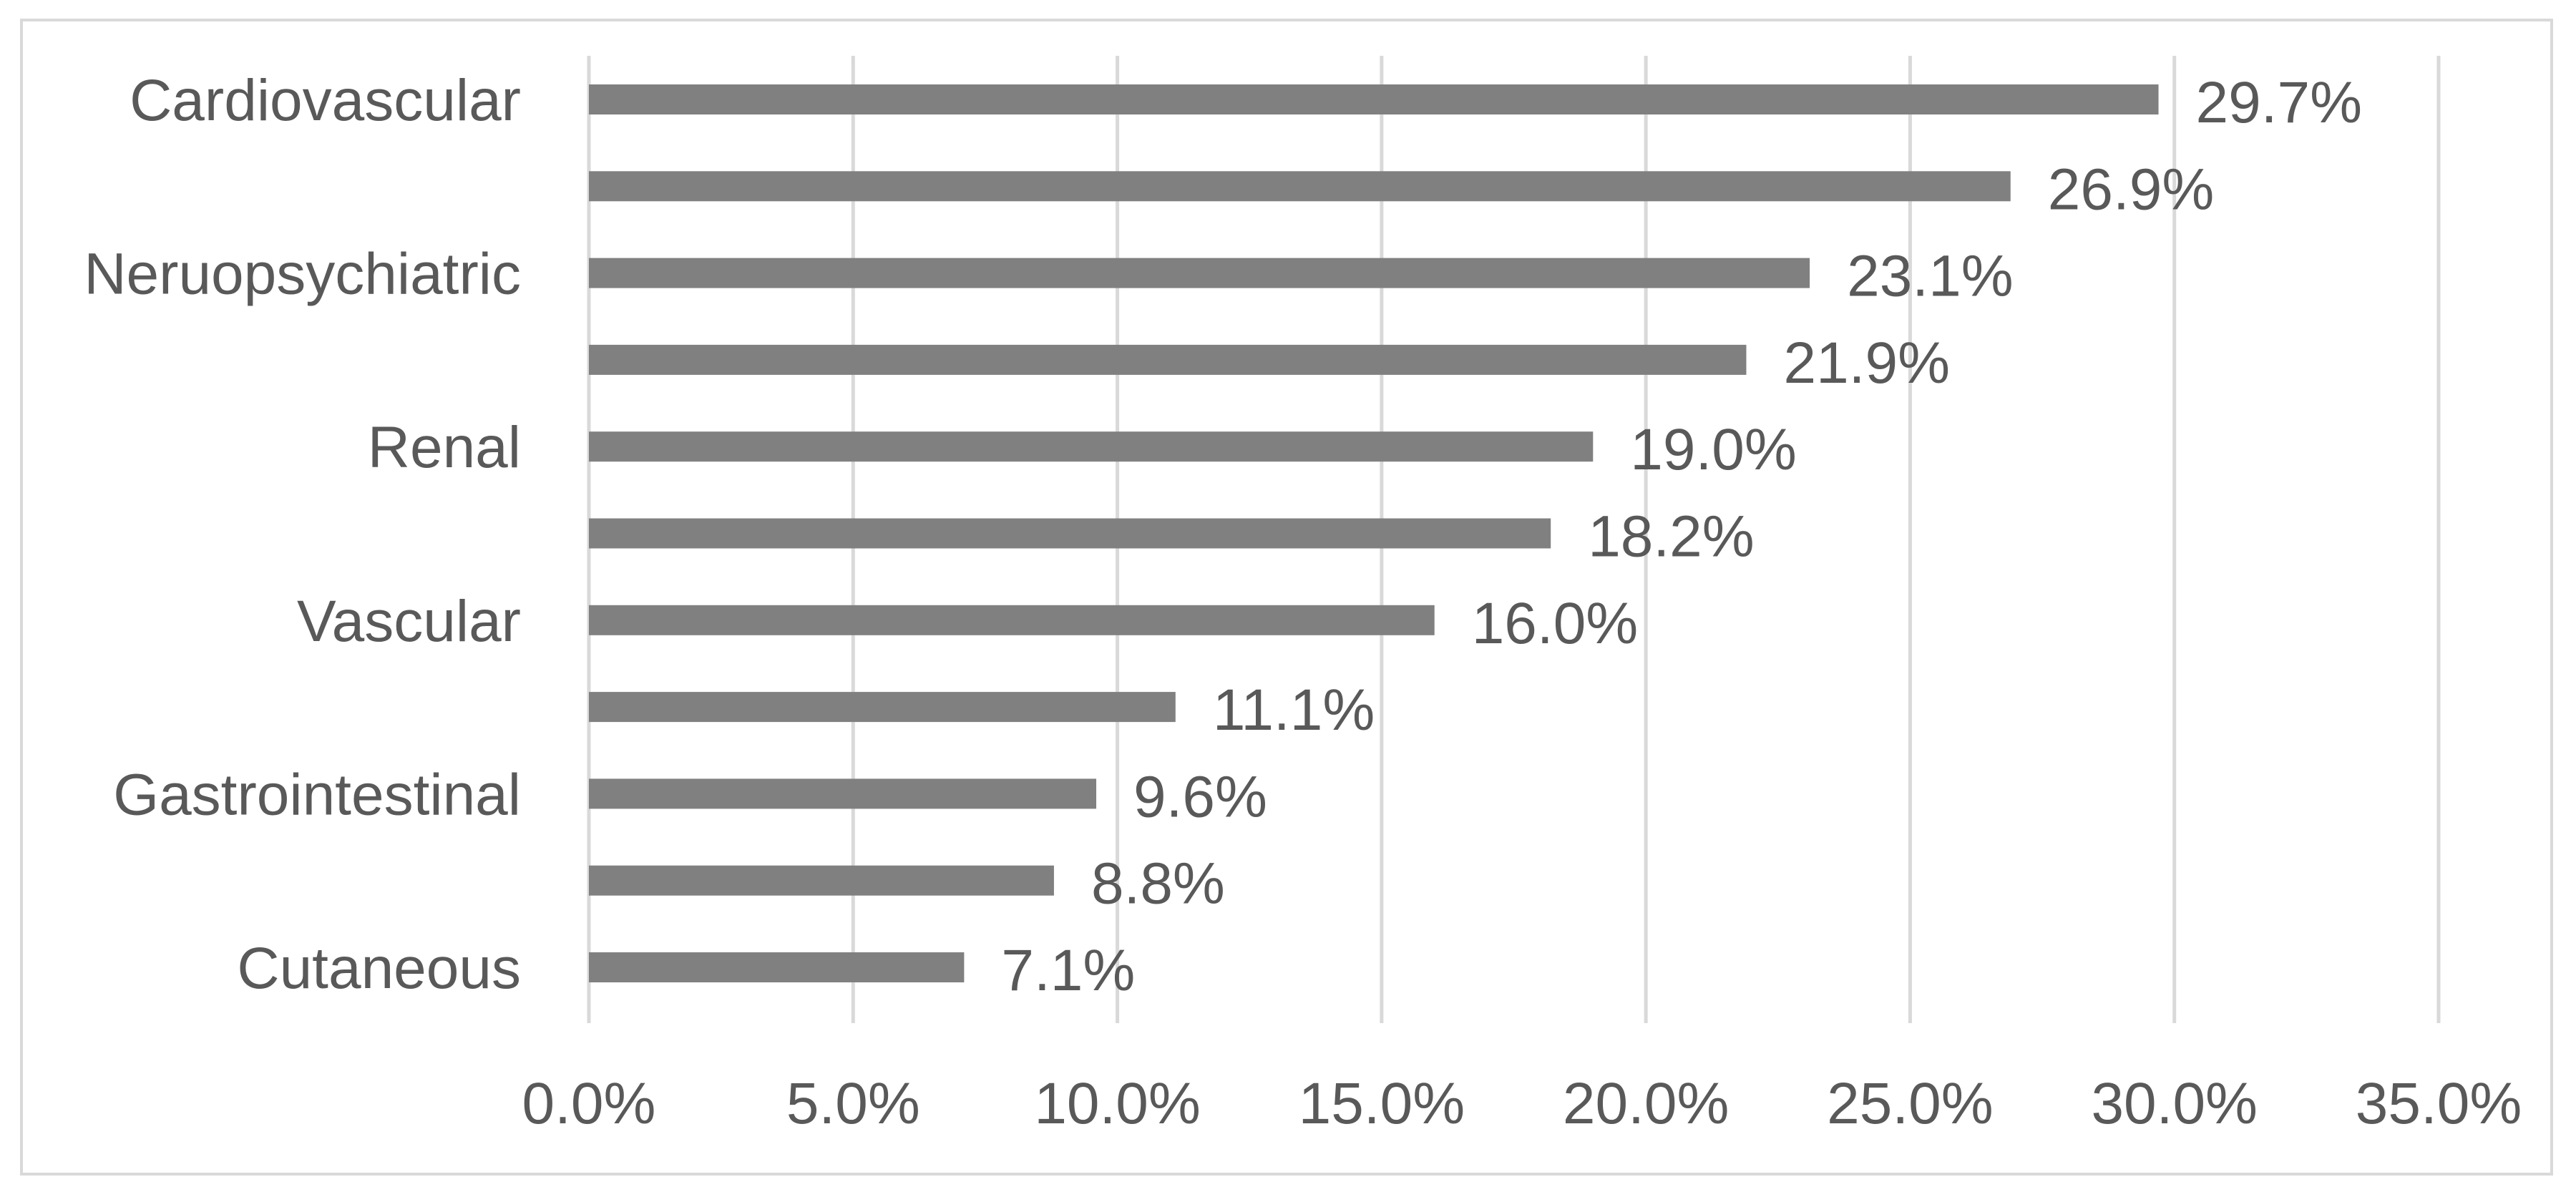 Image resolution: width=2576 pixels, height=1197 pixels. Describe the element at coordinates (1068, 970) in the screenshot. I see `data-label: 7.1%` at that location.